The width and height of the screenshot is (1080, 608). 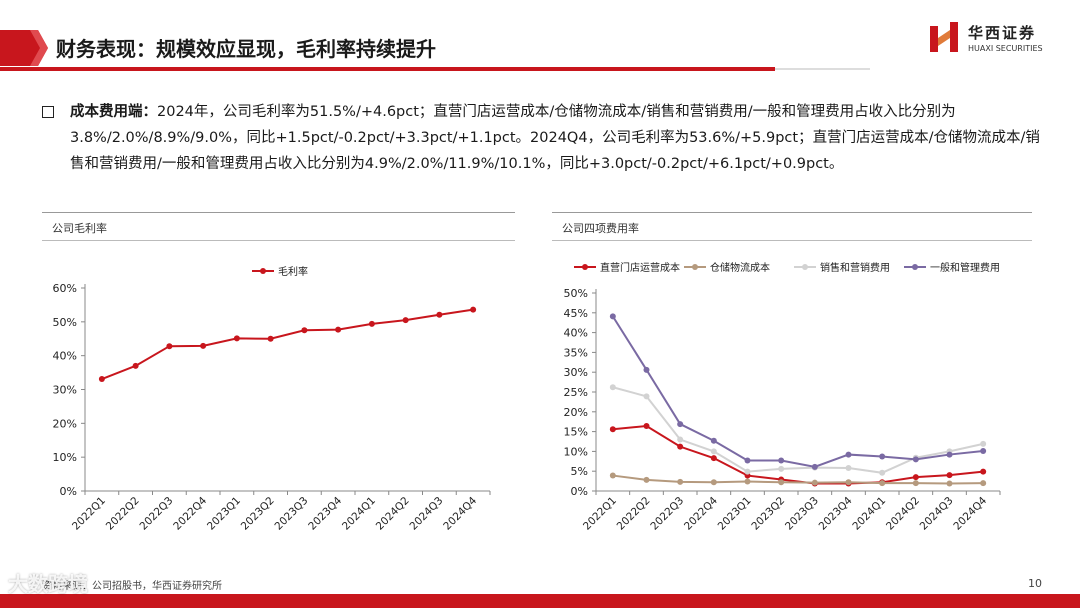 What do you see at coordinates (576, 412) in the screenshot?
I see `y-tick-label: 20%` at bounding box center [576, 412].